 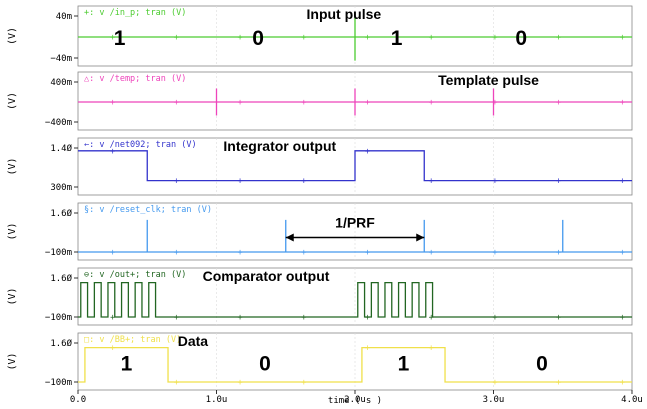 I want to click on panel-6-ylabel: (V), so click(x=12, y=361).